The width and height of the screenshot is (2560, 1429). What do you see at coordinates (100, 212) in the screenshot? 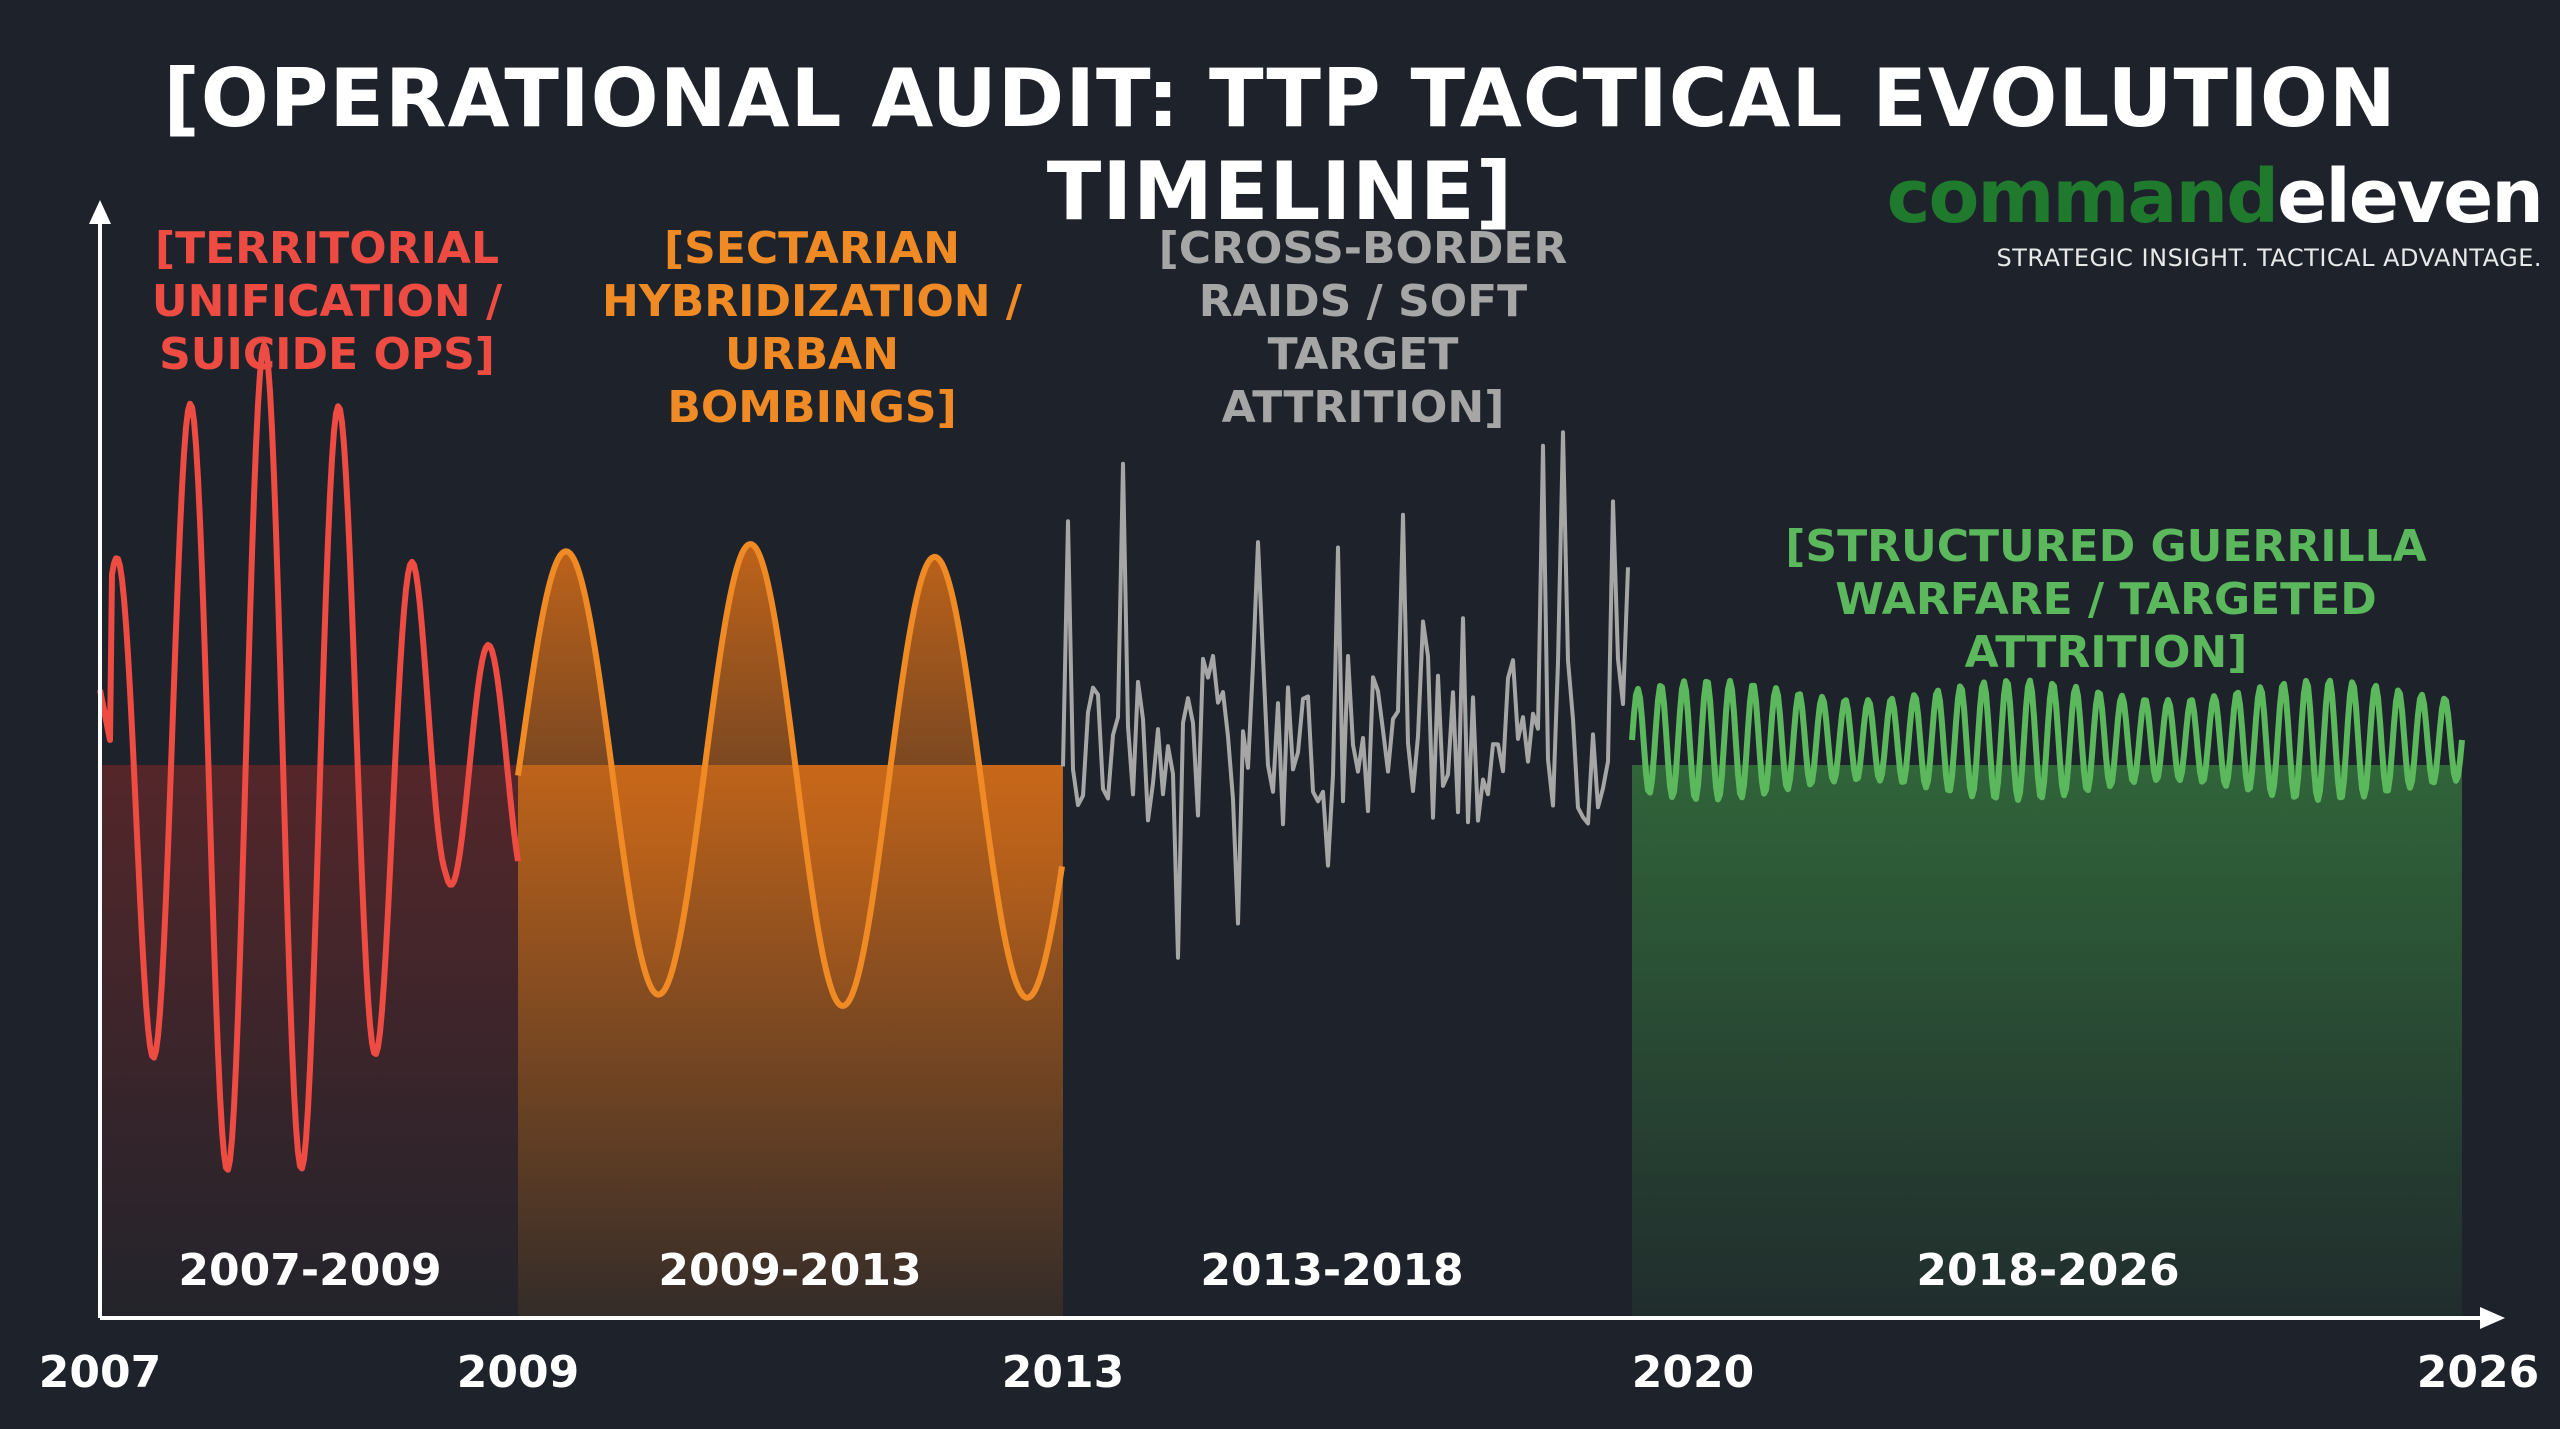
I see `y-axis-arrow` at bounding box center [100, 212].